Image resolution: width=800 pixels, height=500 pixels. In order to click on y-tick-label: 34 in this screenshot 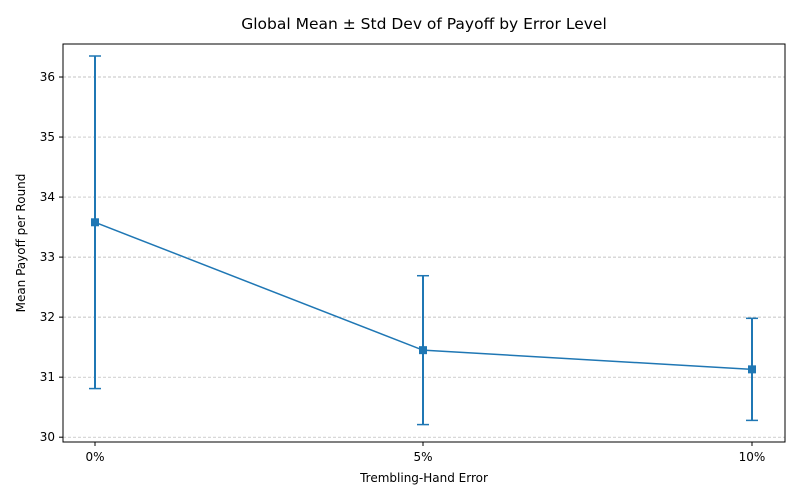, I will do `click(47, 197)`.